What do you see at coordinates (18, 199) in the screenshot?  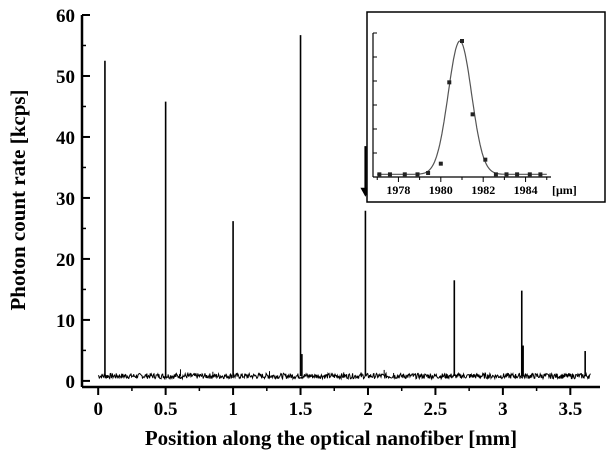 I see `y-axis-title: Photon count rate [kcps]` at bounding box center [18, 199].